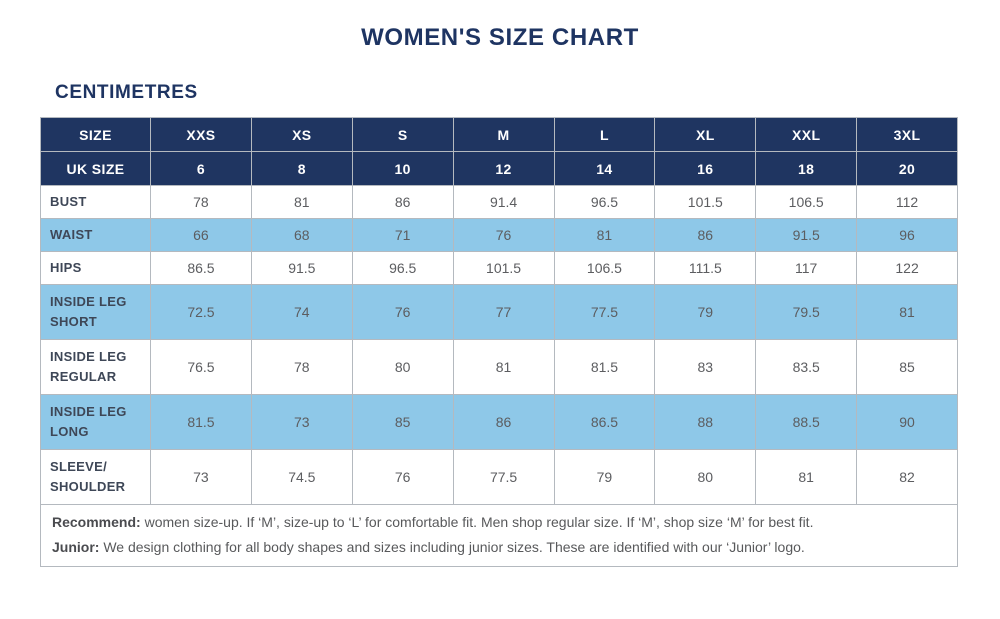 This screenshot has width=1000, height=619. I want to click on value-cell: 74.5, so click(301, 477).